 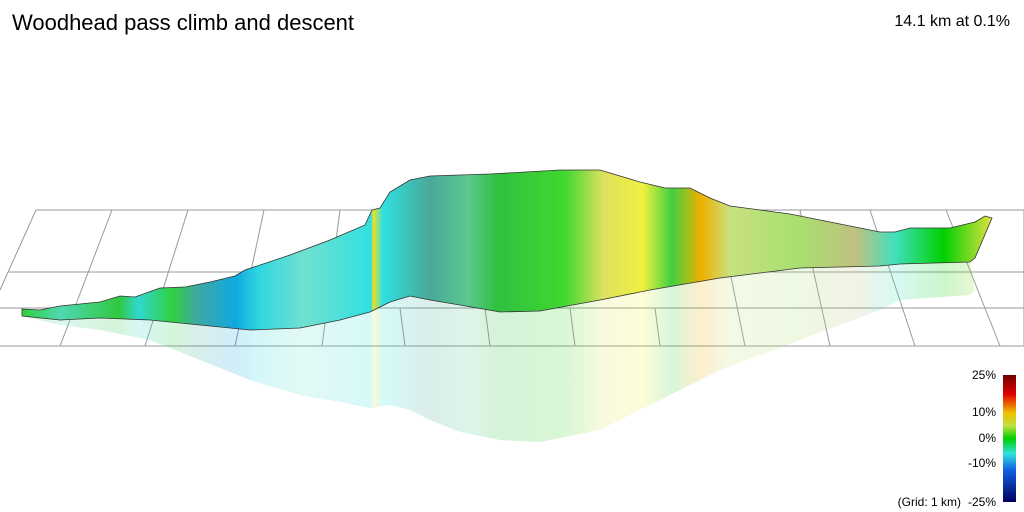 I want to click on legend-label: 10%, so click(x=984, y=412).